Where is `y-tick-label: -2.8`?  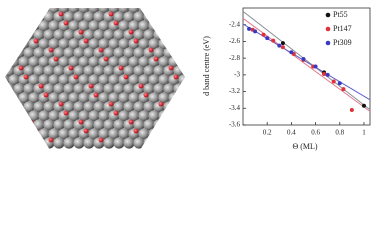 y-tick-label: -2.8 is located at coordinates (235, 58).